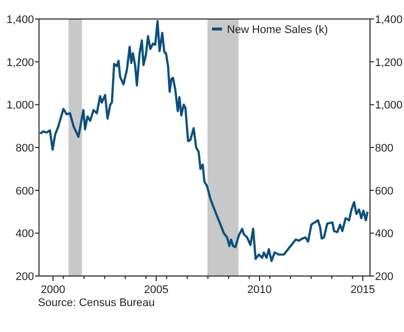  Describe the element at coordinates (389, 62) in the screenshot. I see `y2-tick-label: 1,200` at that location.